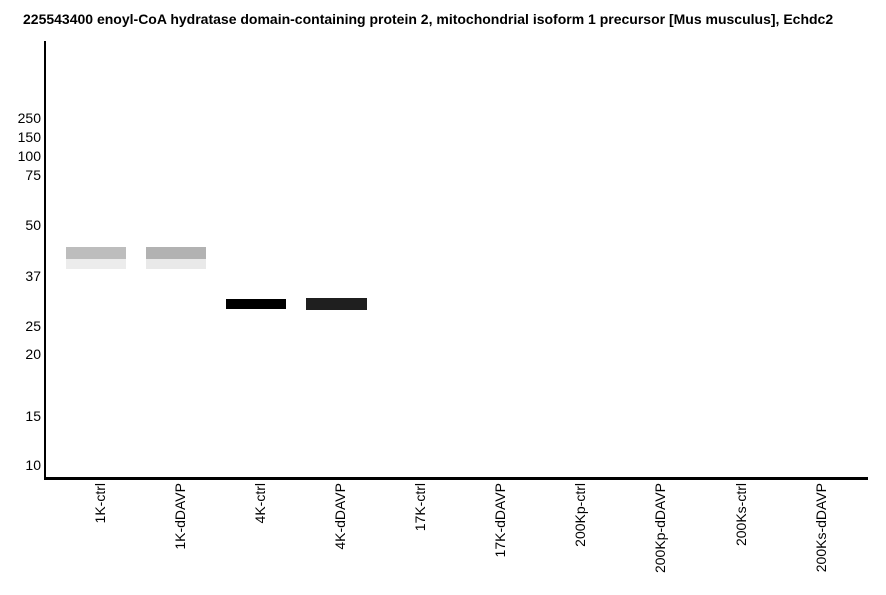 The width and height of the screenshot is (886, 595). I want to click on y-axis-tick-label: 20, so click(33, 354).